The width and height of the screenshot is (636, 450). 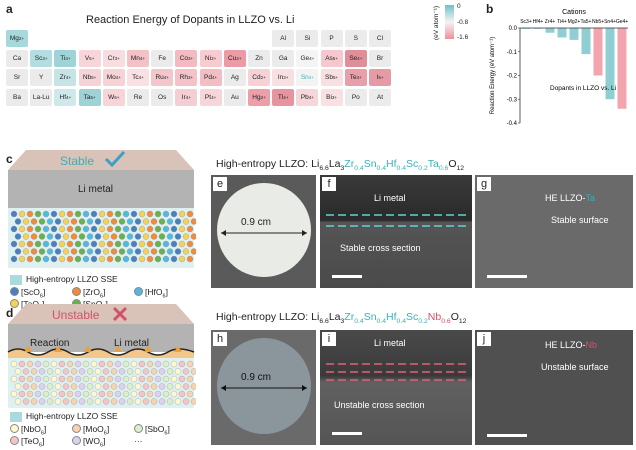 I want to click on colorbar-tick-1: -0.8, so click(x=463, y=22).